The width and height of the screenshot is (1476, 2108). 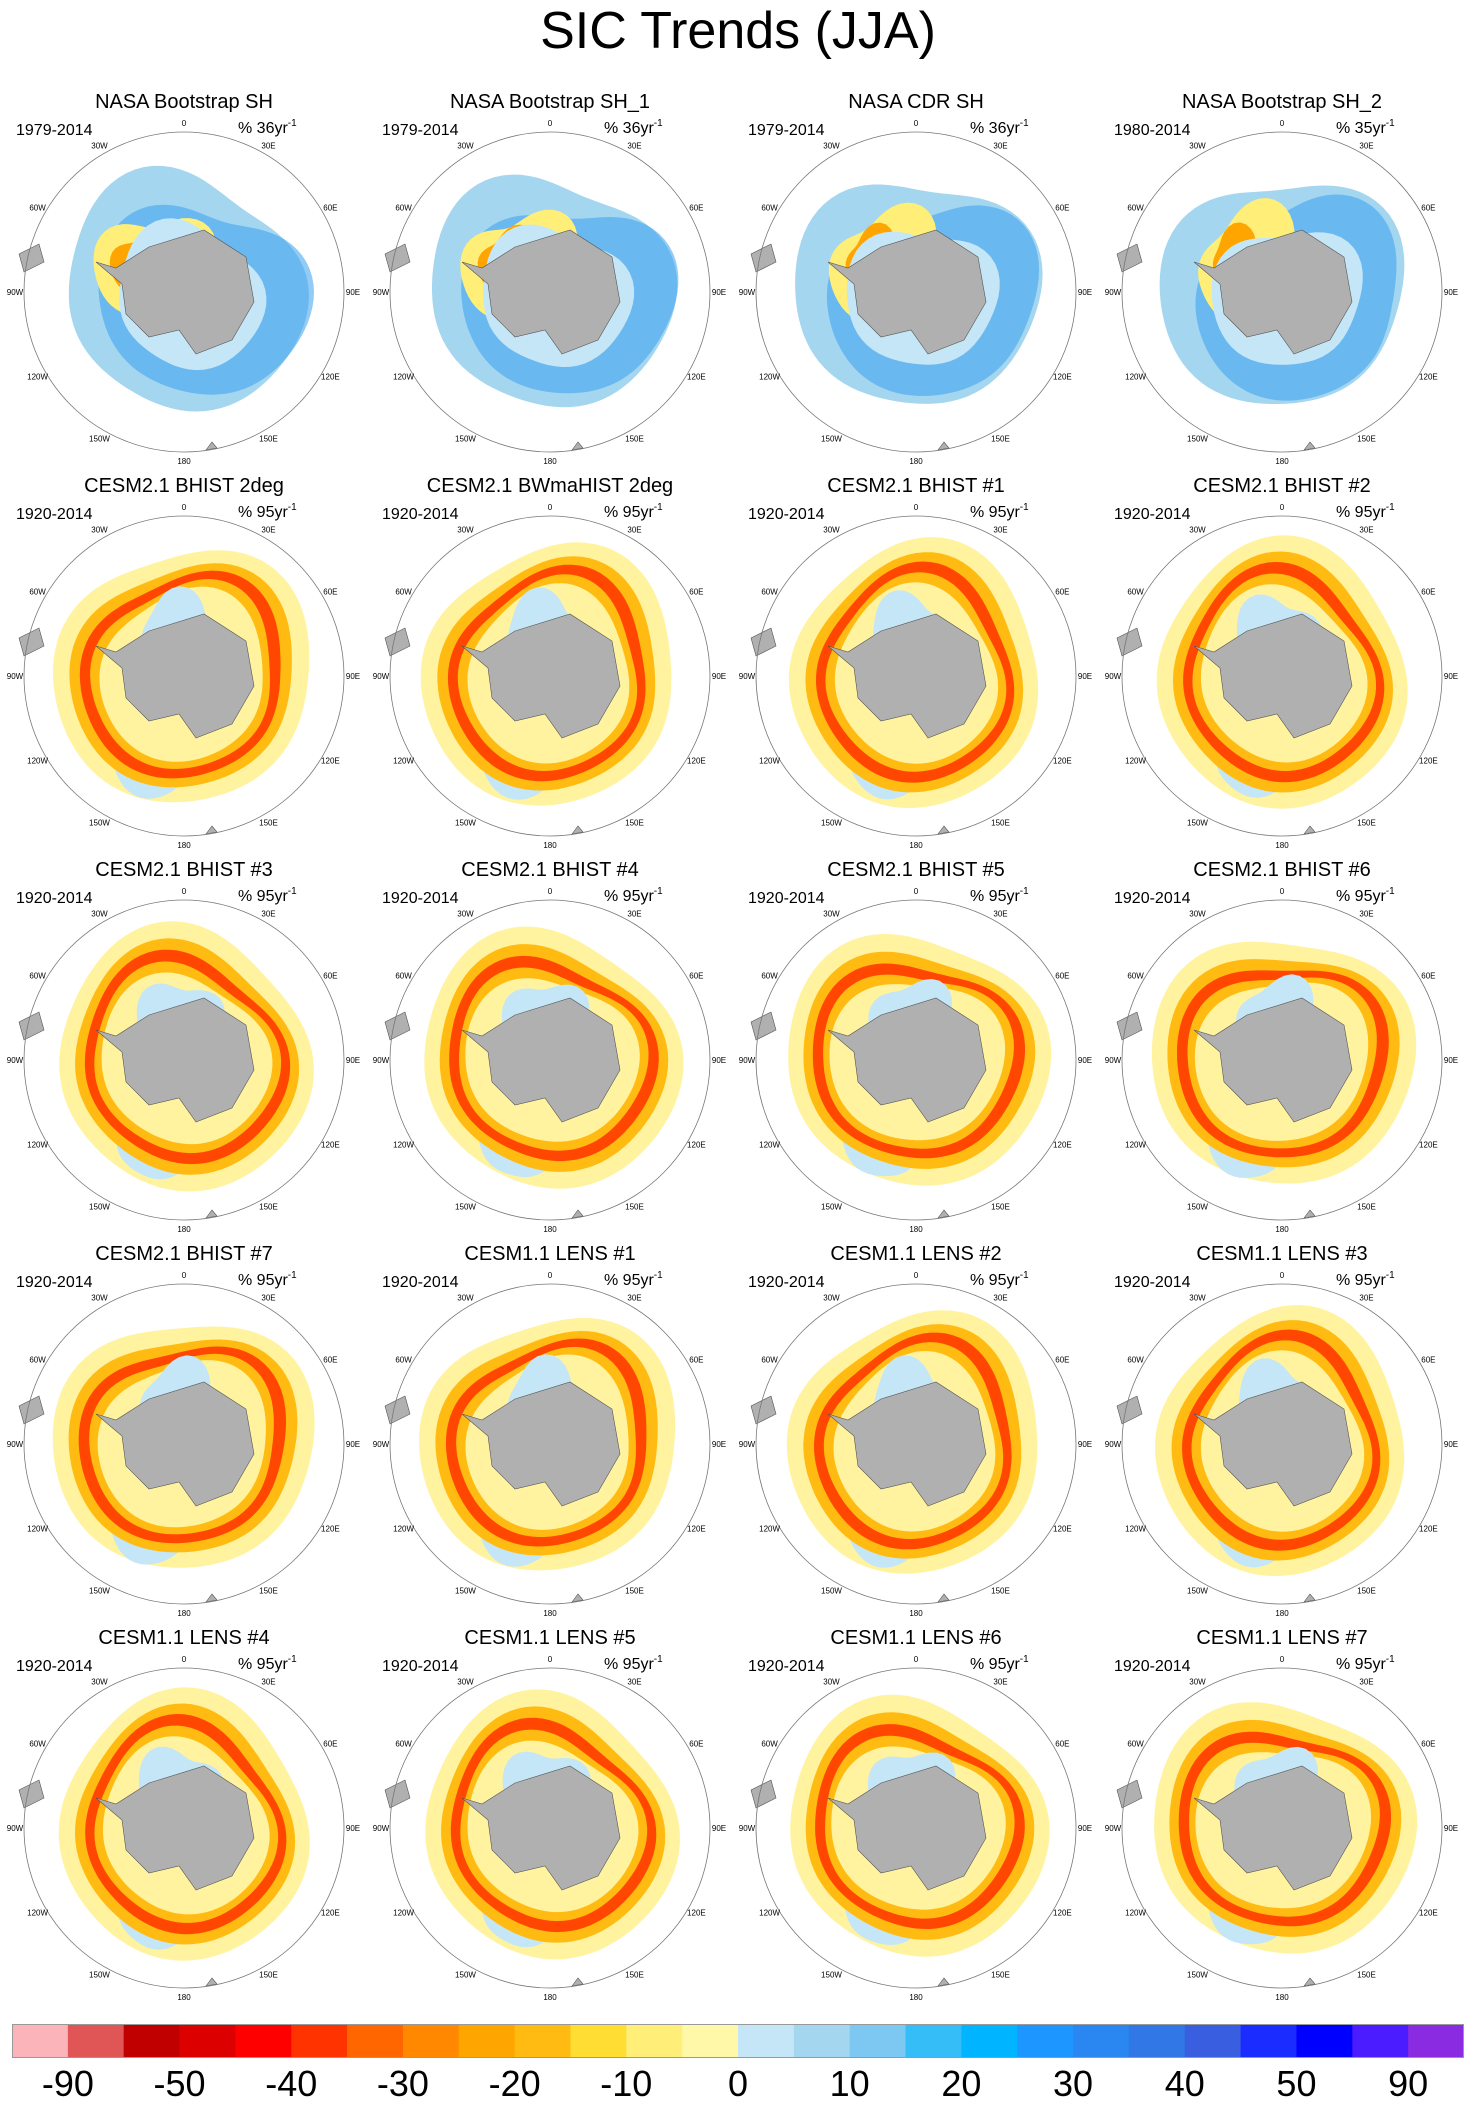 What do you see at coordinates (738, 2084) in the screenshot?
I see `colorbar-labels: -90 -50 -40 -30 -20 -10 0 10 20 30 40 50 90` at bounding box center [738, 2084].